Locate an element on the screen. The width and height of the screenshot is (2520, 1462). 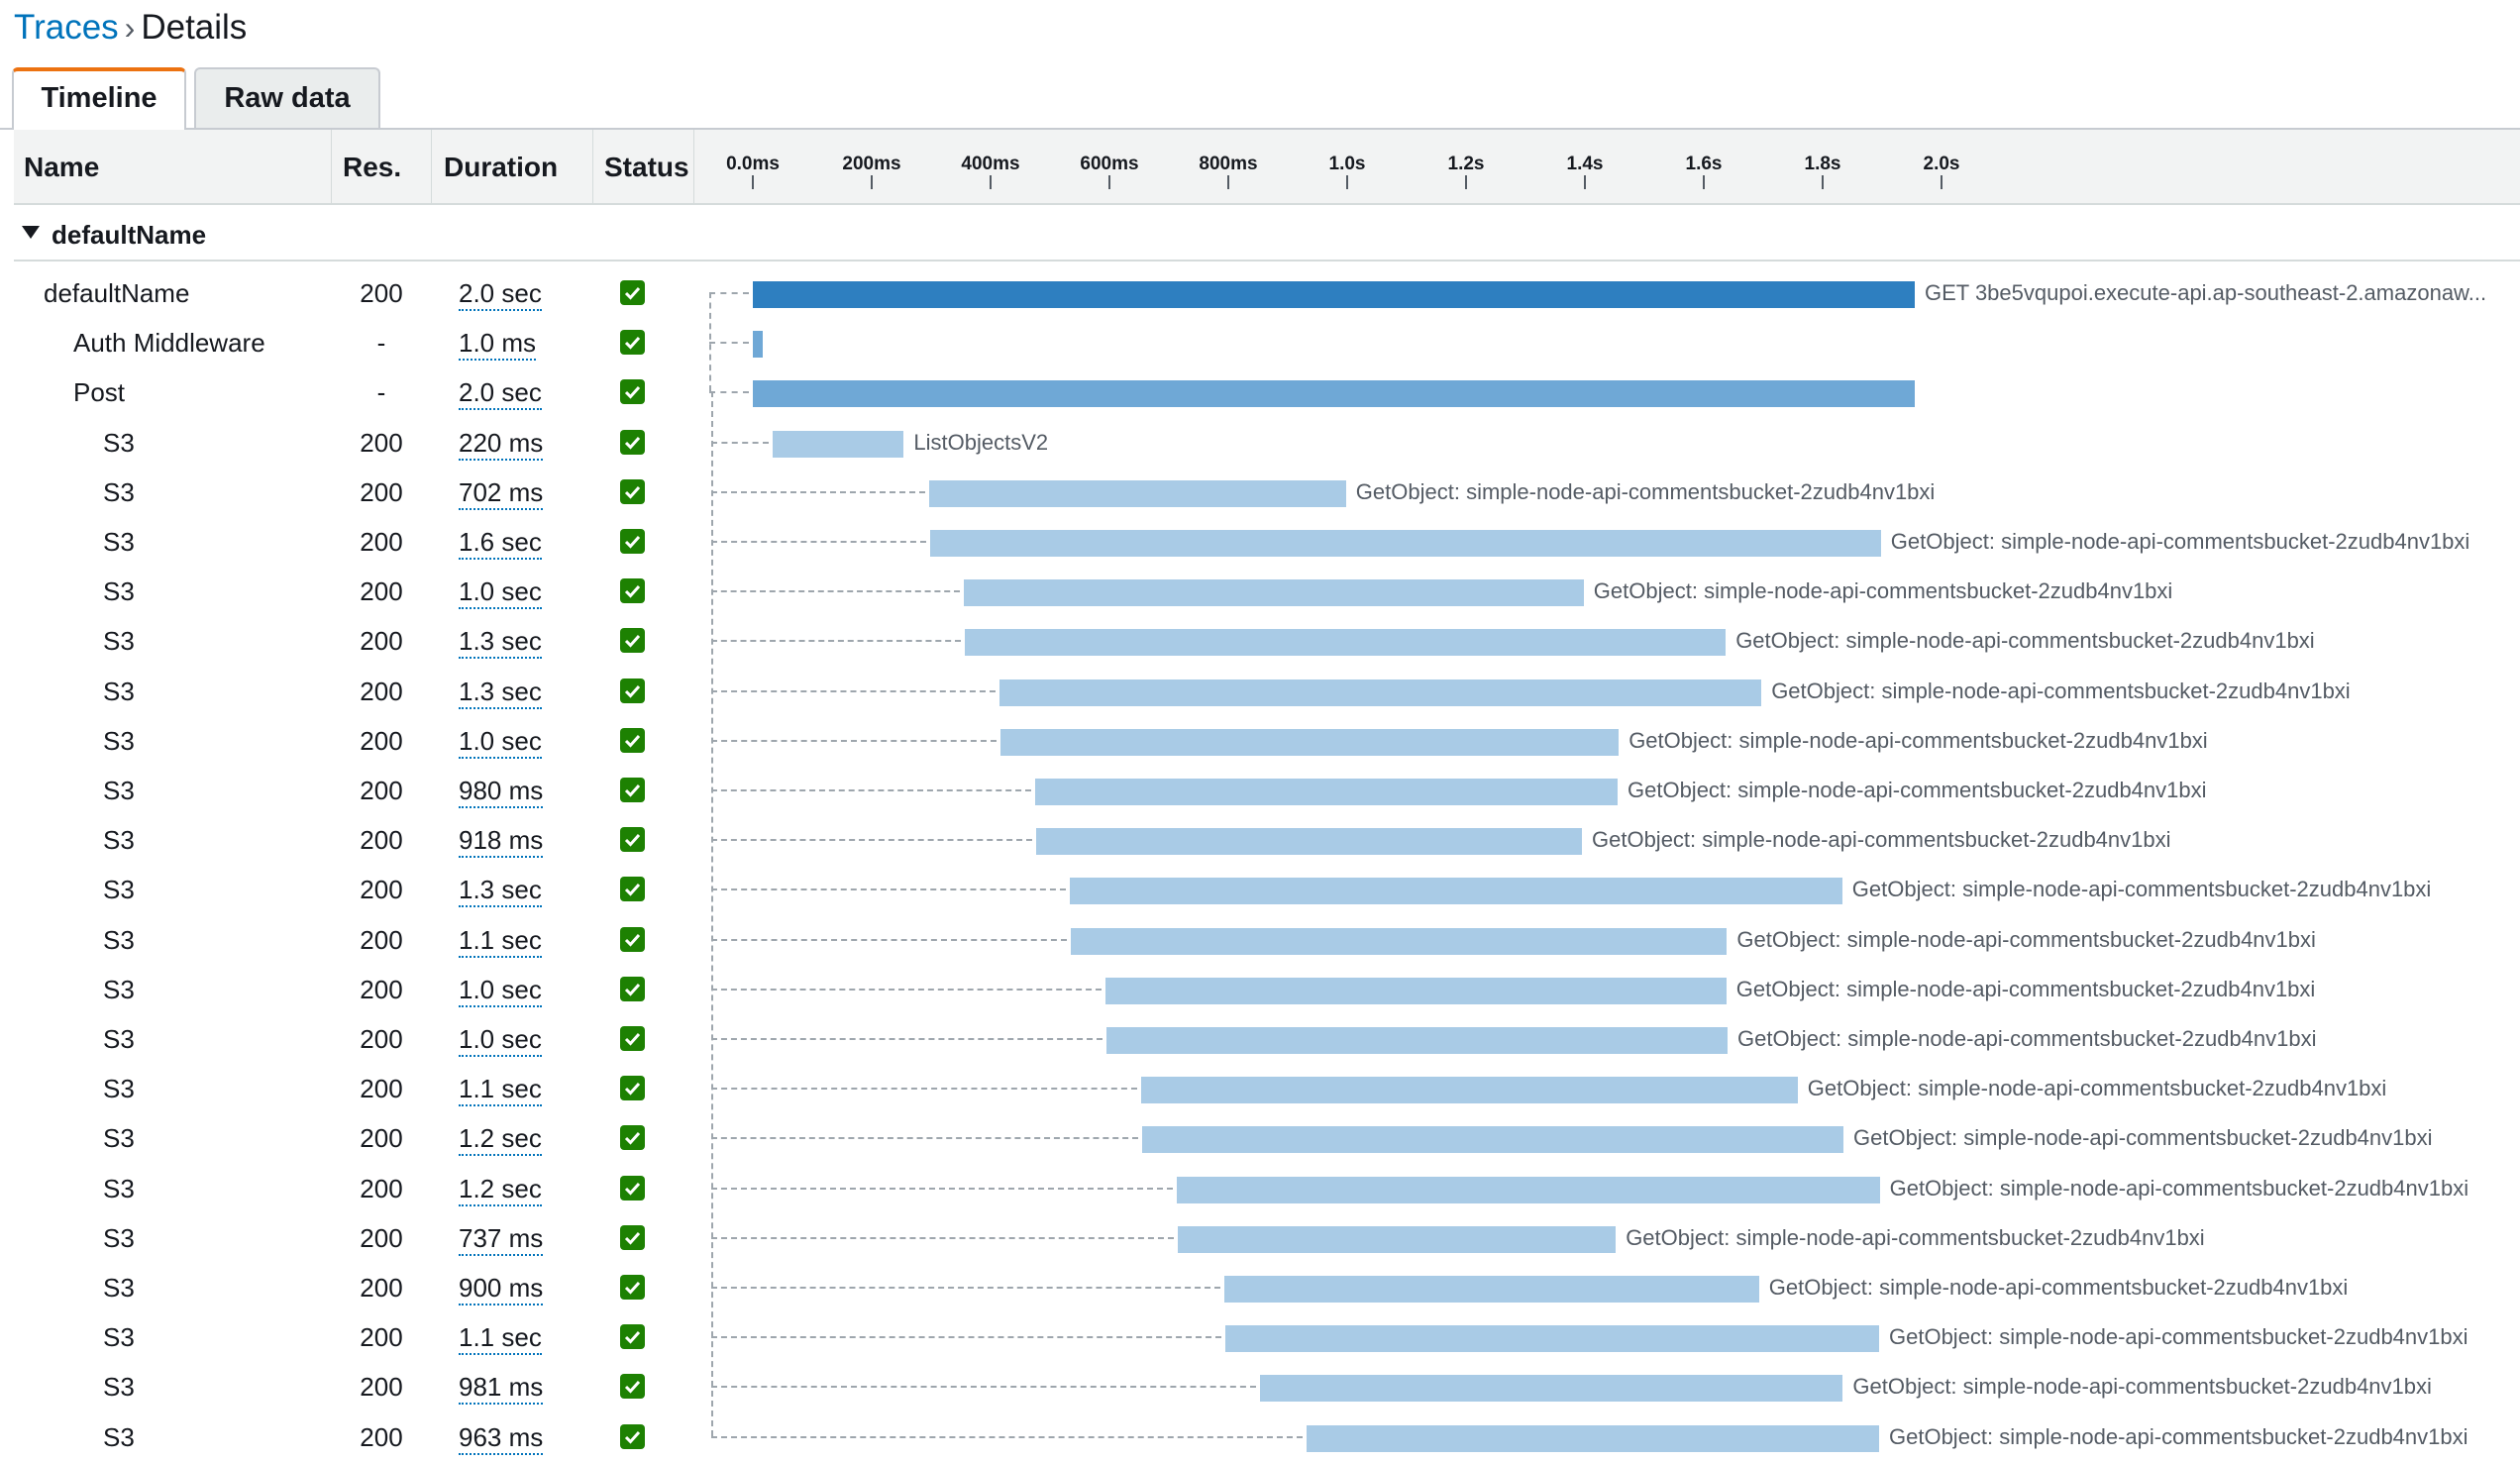
duration-link: 1.0 ms is located at coordinates (498, 340).